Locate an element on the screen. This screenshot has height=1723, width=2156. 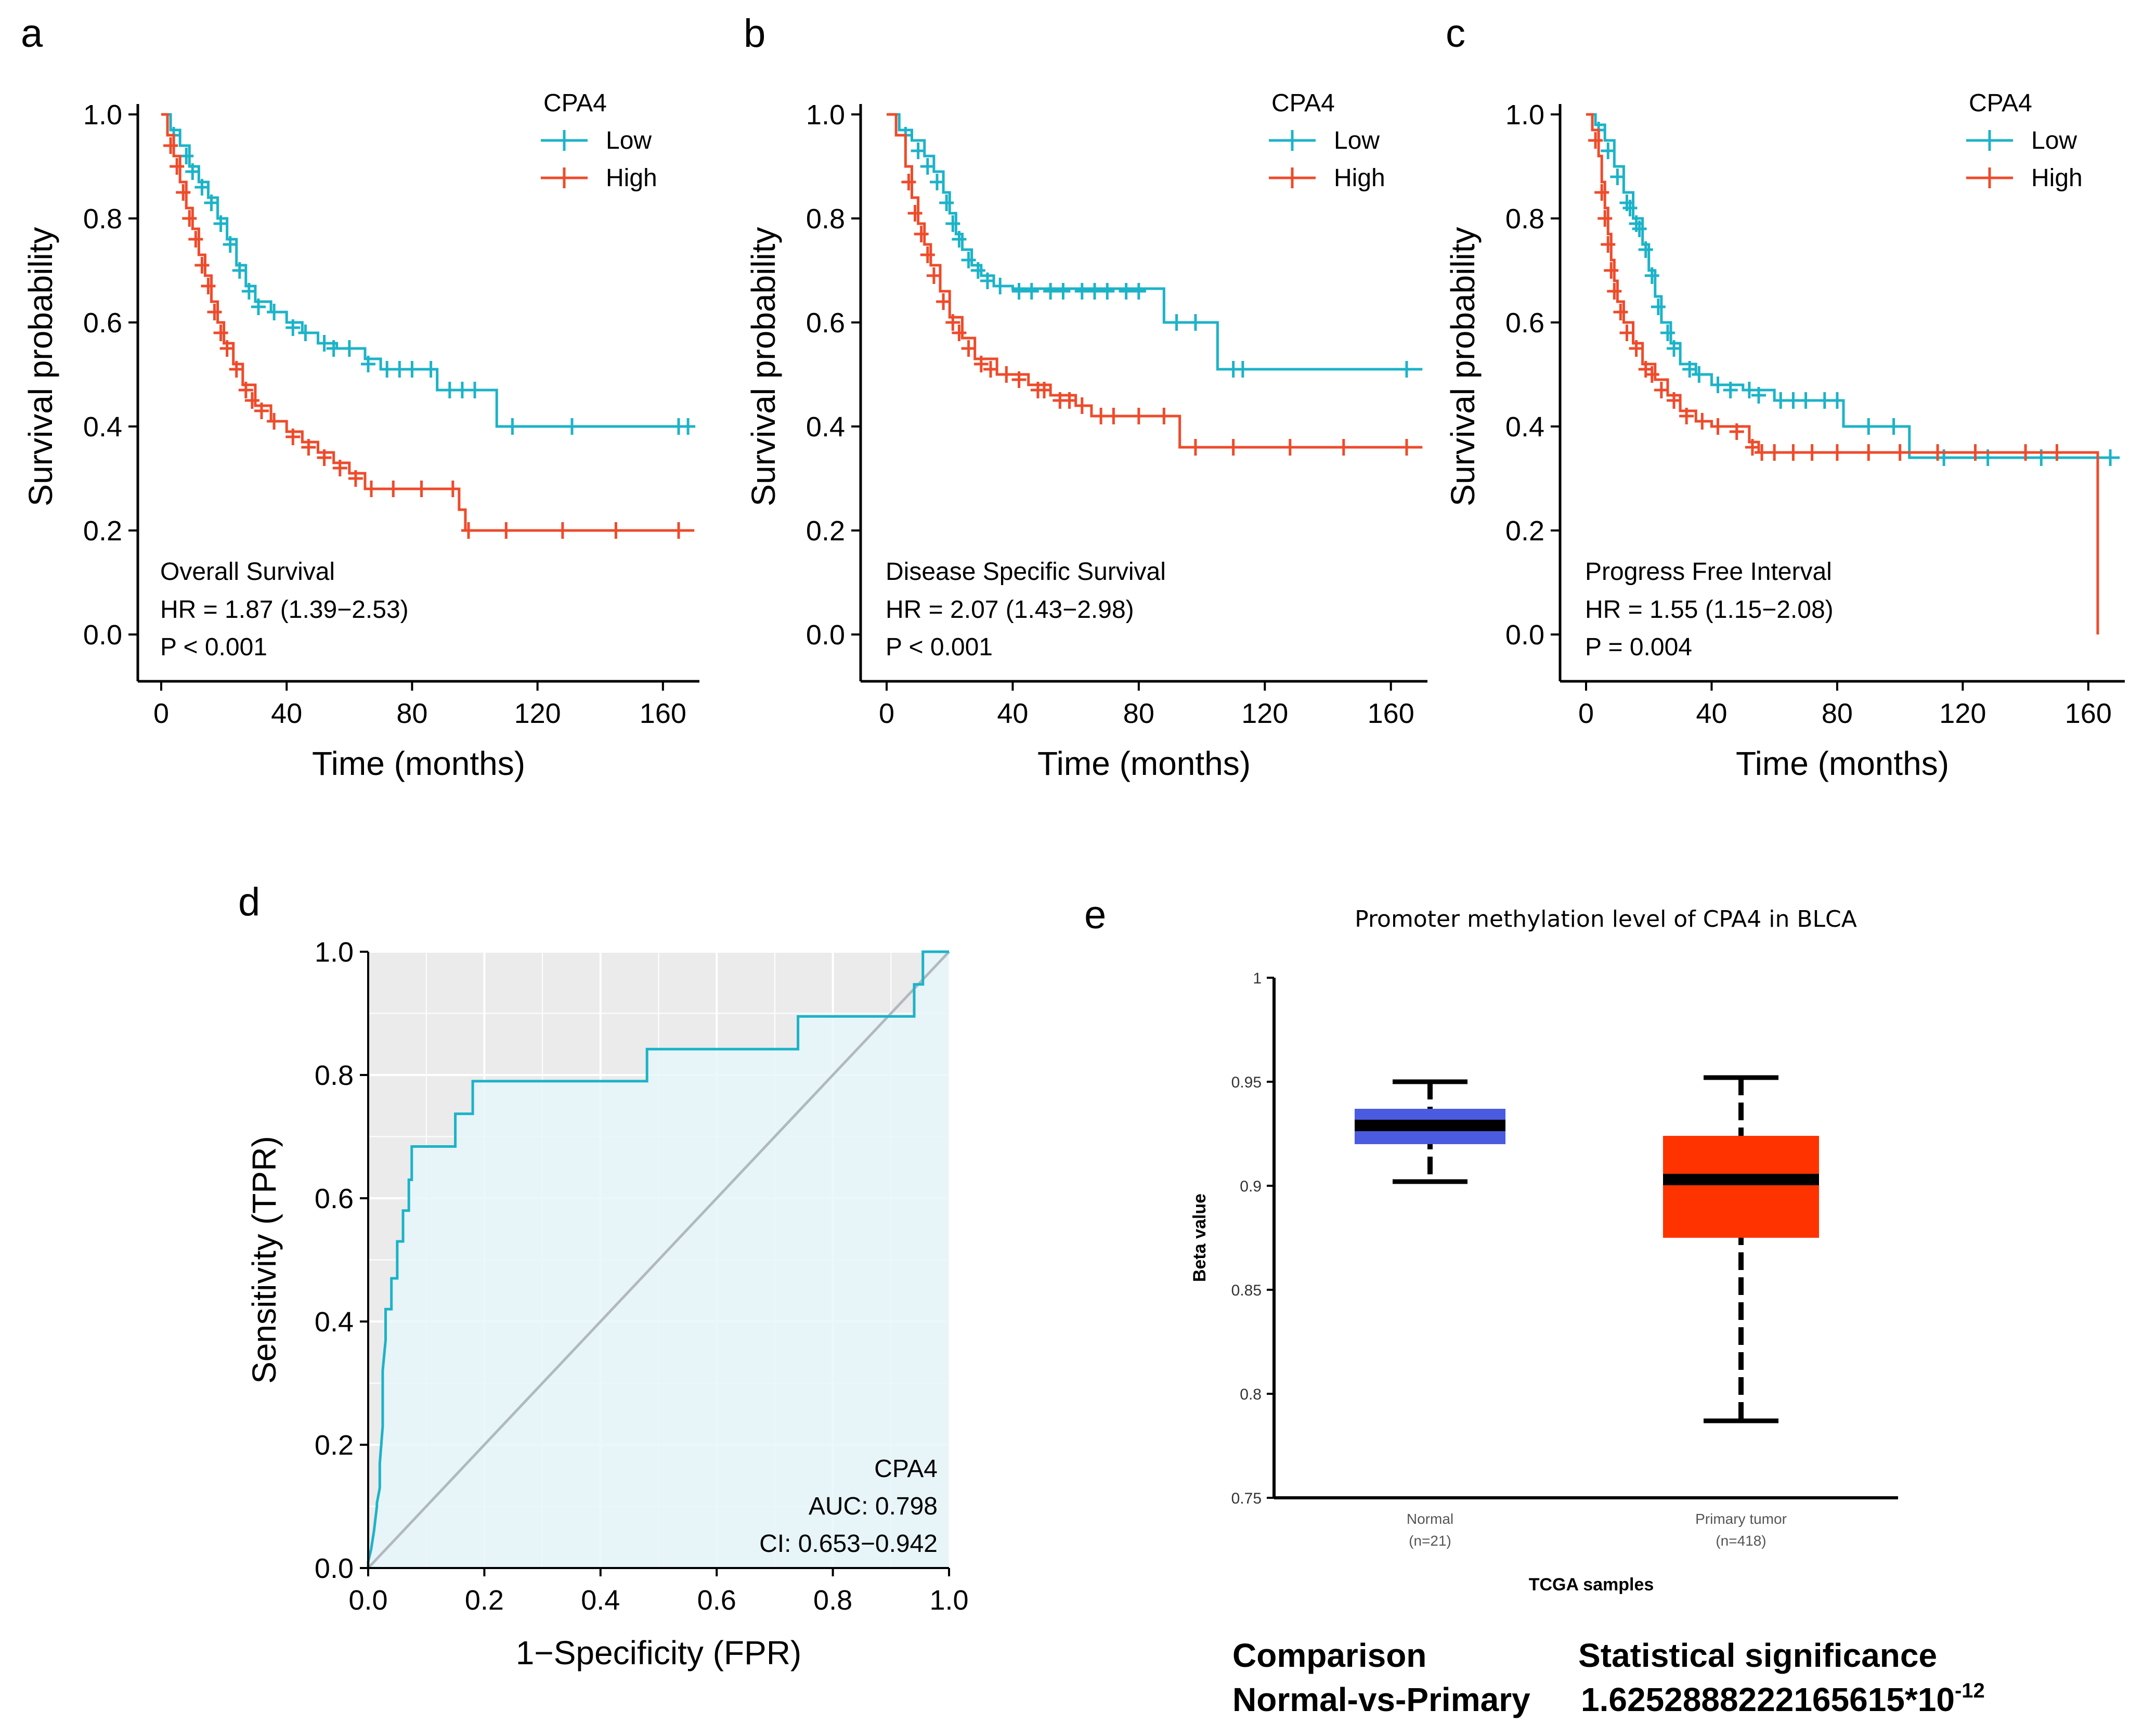
ci-label: CI: 0.653−0.942 is located at coordinates (848, 1544).